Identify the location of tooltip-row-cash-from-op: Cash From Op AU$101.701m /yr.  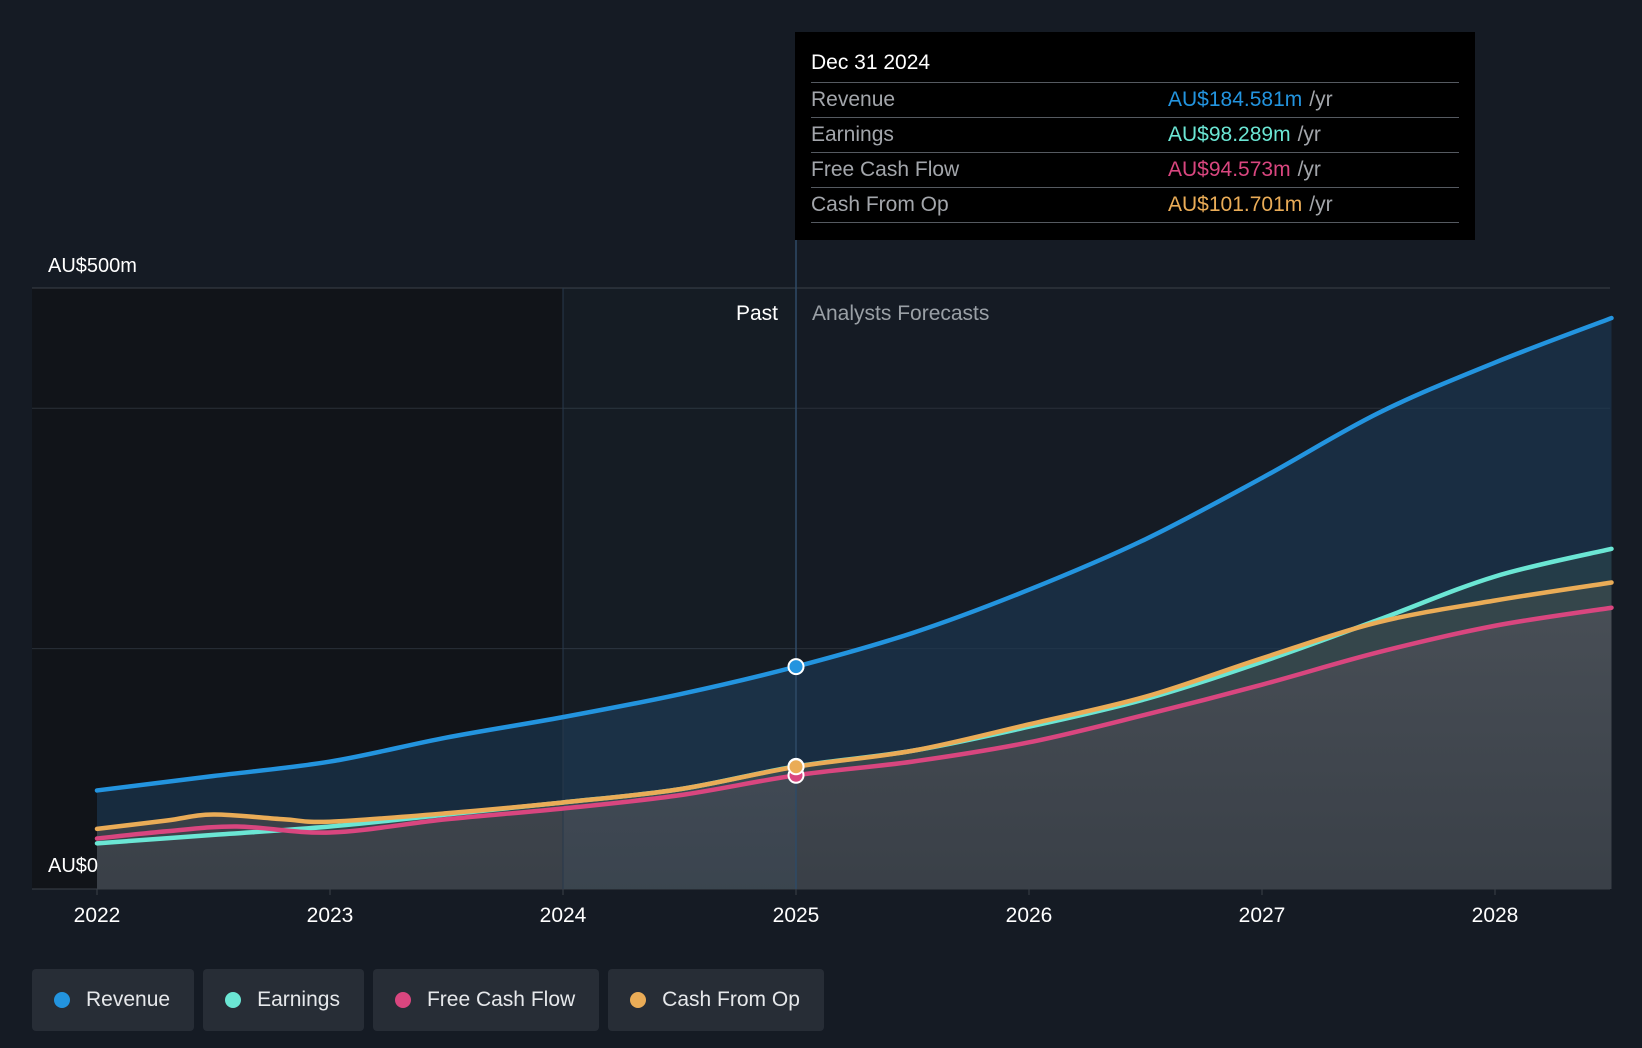
(1135, 205).